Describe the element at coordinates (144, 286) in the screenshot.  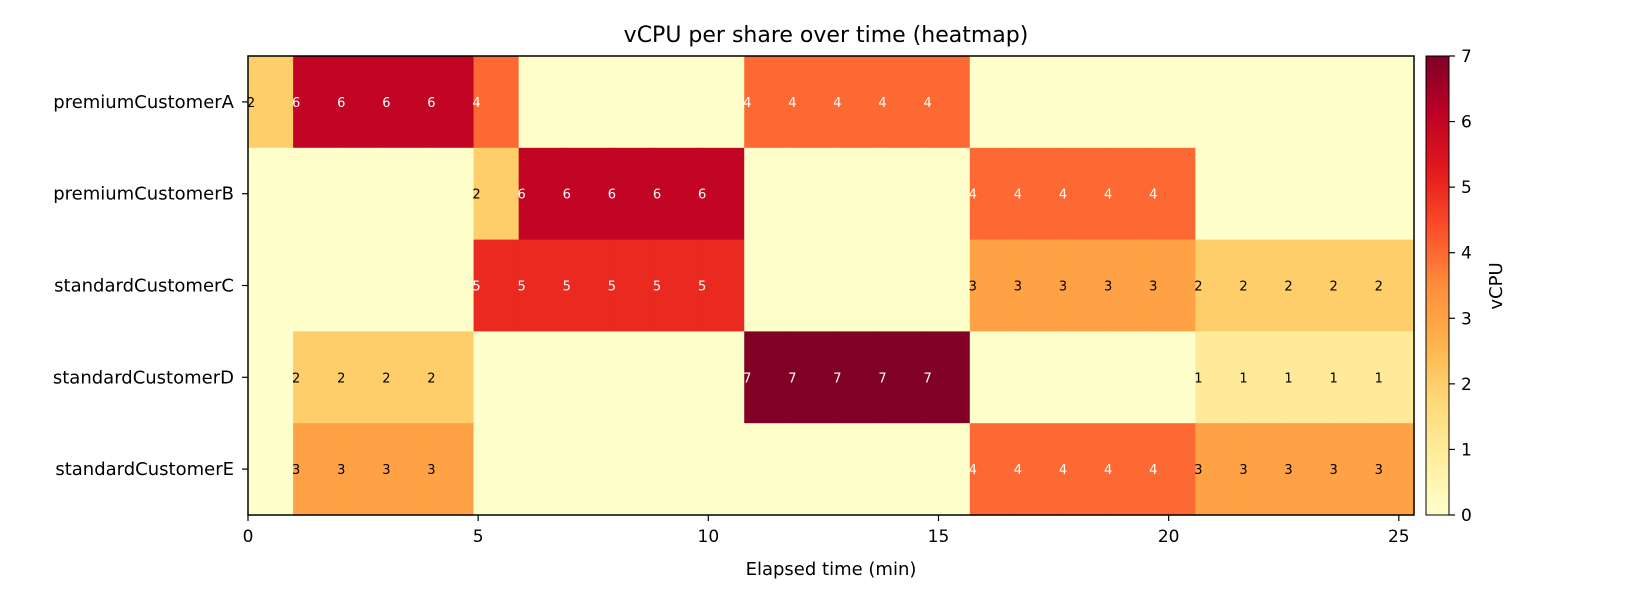
I see `y-tick-label: standardCustomerC` at that location.